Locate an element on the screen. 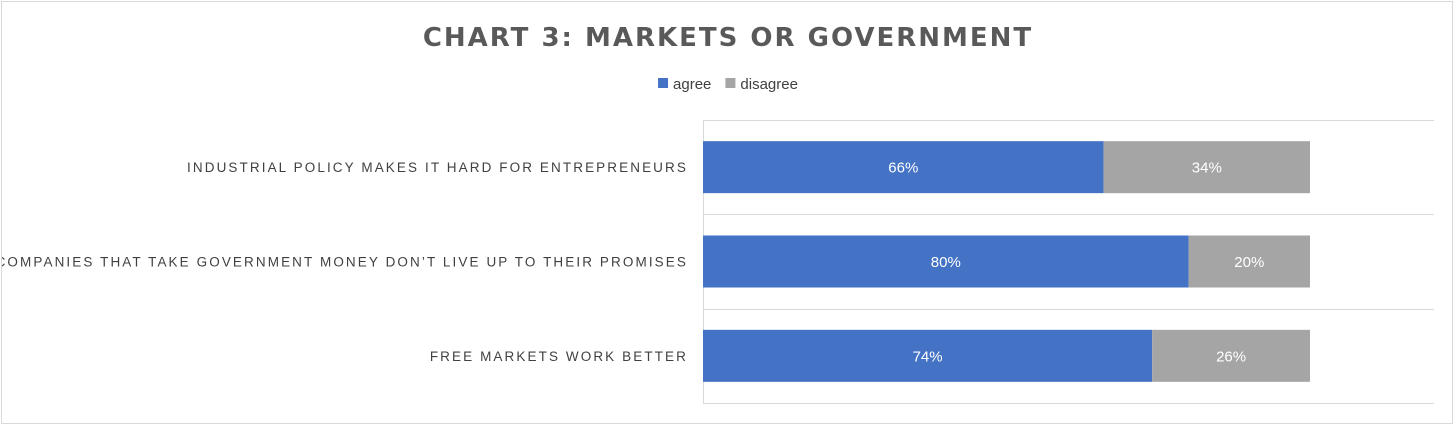 The height and width of the screenshot is (427, 1456). legend-item-agree: agree is located at coordinates (684, 84).